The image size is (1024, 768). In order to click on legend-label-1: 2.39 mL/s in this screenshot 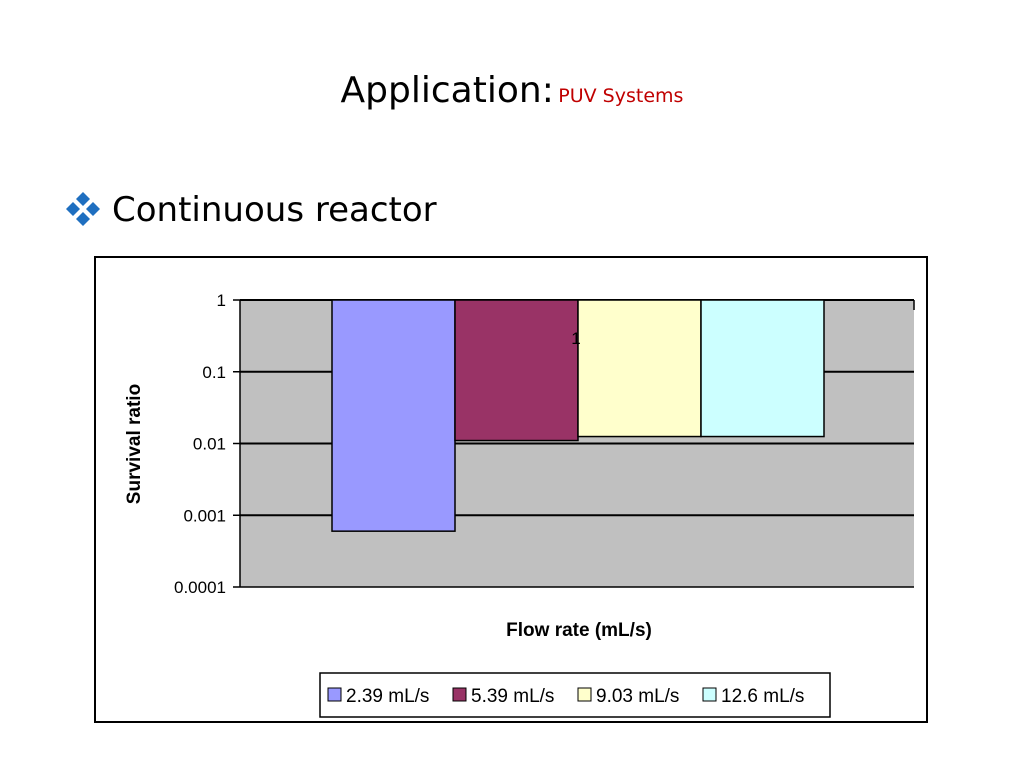, I will do `click(387, 696)`.